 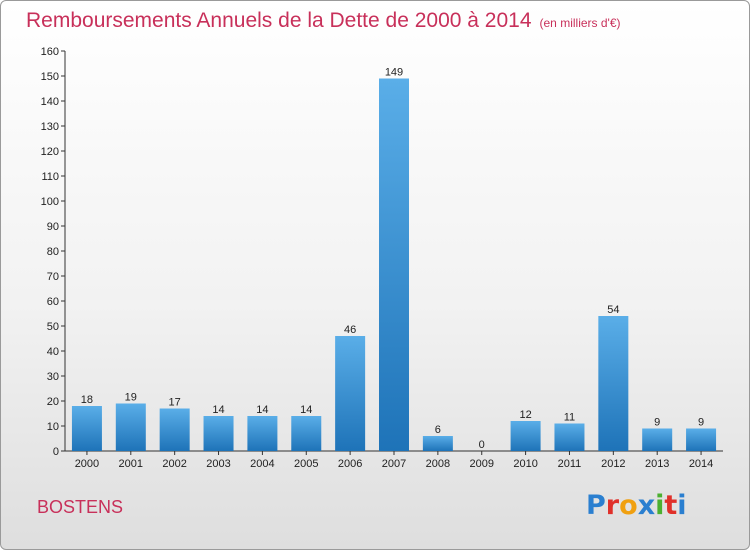 What do you see at coordinates (657, 423) in the screenshot?
I see `data-label-2013: 9` at bounding box center [657, 423].